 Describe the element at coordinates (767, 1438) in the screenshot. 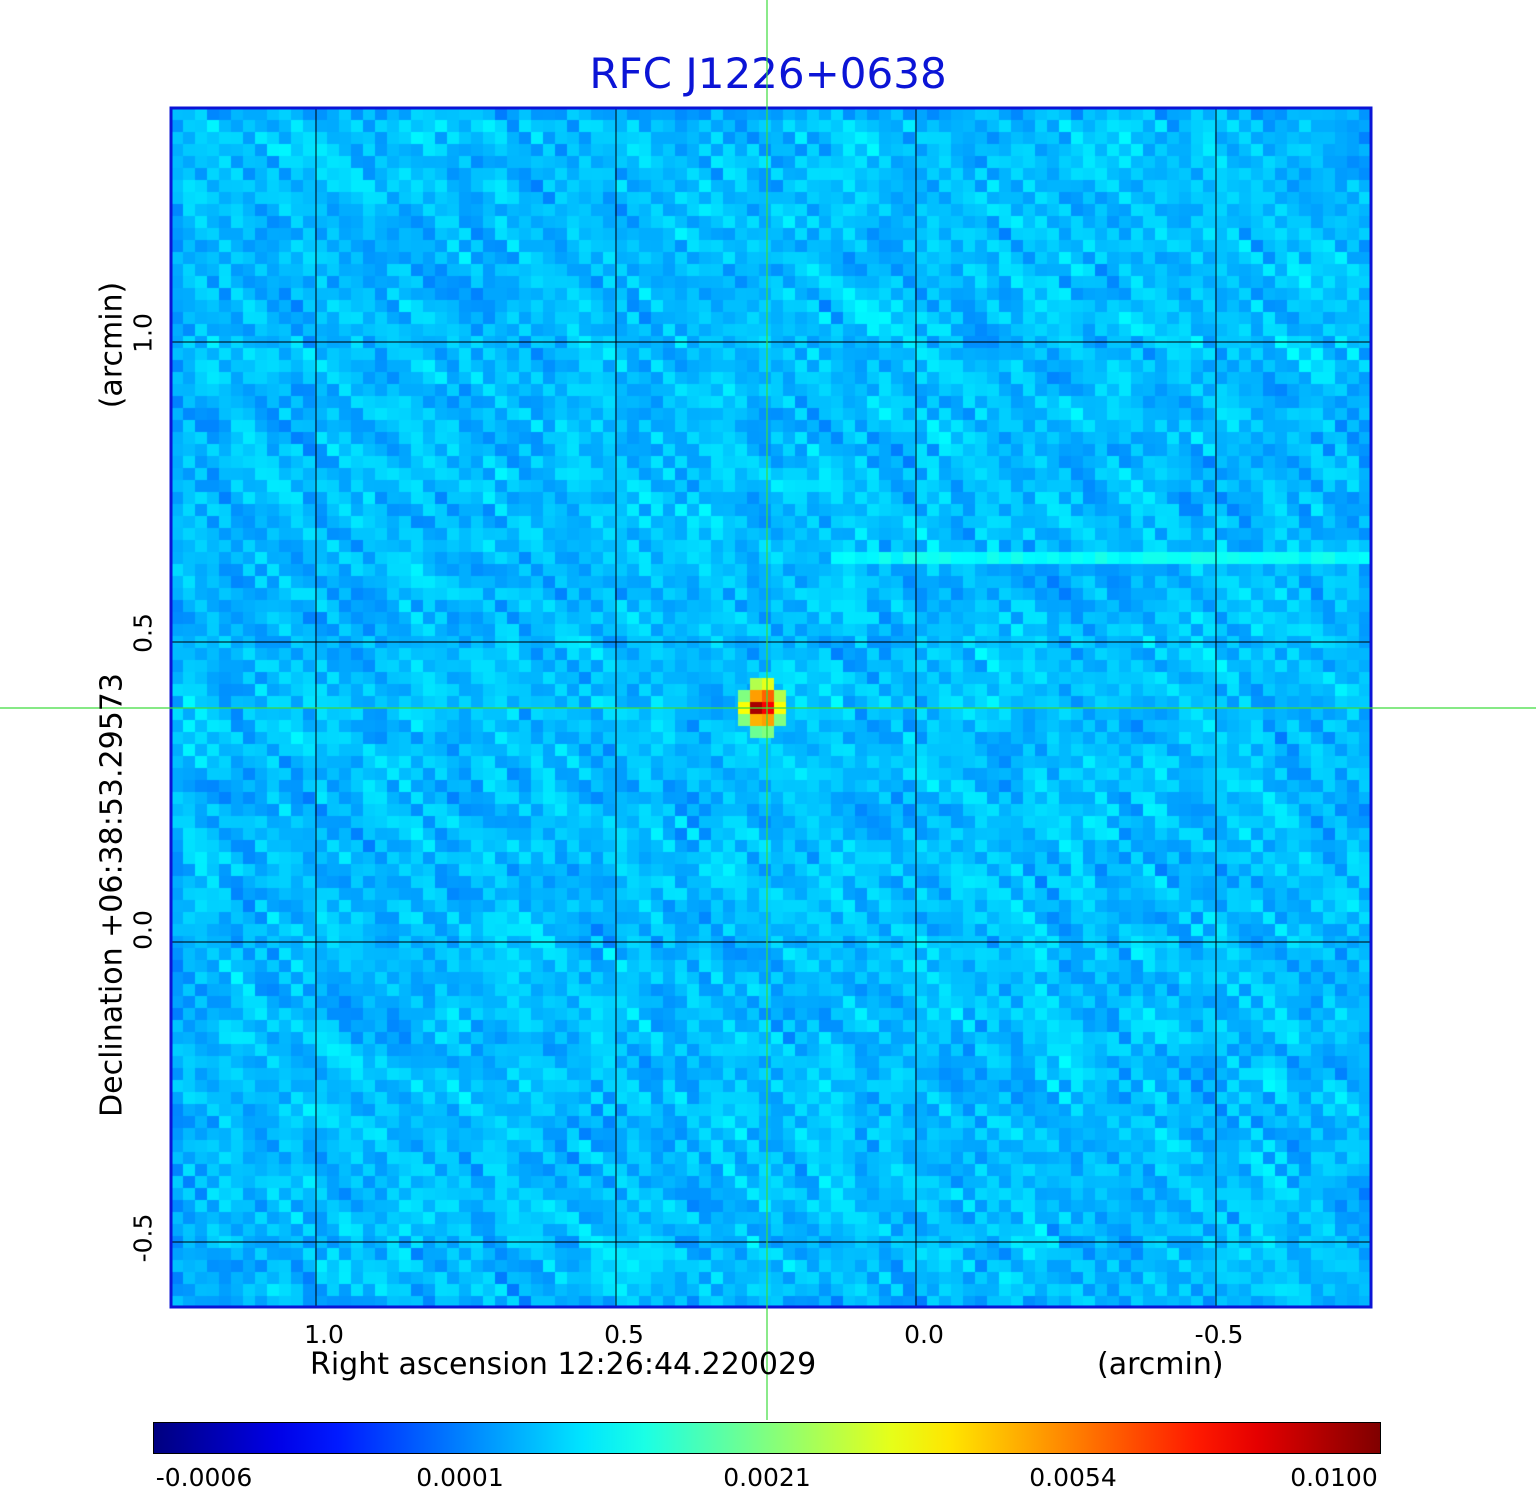

I see `colorbar` at that location.